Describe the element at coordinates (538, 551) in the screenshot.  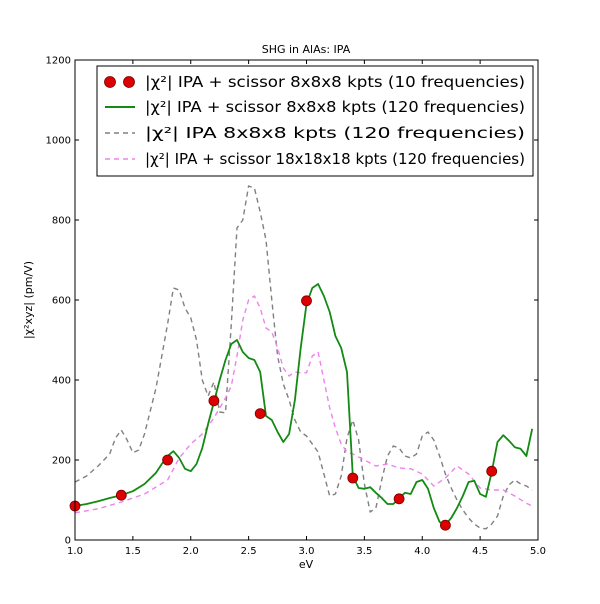
I see `x-tick-label: 5.0` at that location.